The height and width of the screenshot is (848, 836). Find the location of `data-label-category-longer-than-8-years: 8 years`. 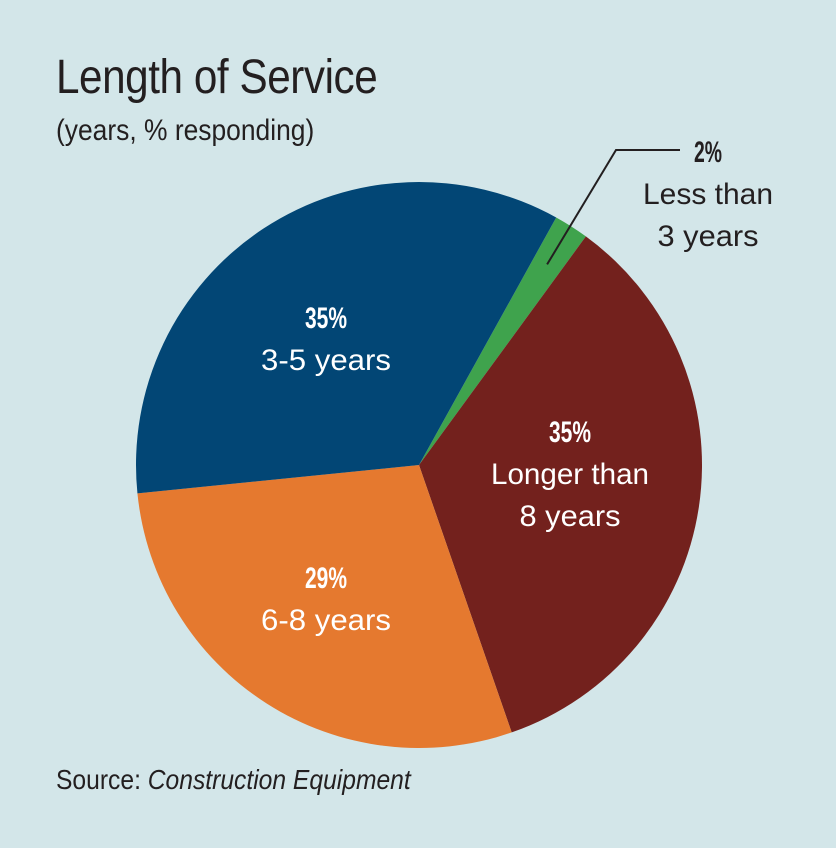

data-label-category-longer-than-8-years: 8 years is located at coordinates (570, 516).